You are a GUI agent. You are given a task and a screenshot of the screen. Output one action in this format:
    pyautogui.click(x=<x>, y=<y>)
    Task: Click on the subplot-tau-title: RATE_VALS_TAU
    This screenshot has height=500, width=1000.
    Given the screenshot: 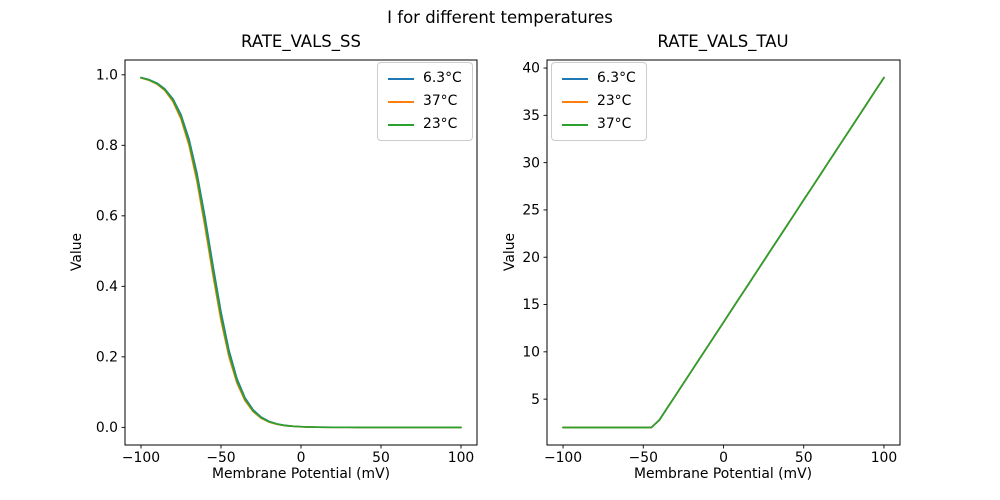 What is the action you would take?
    pyautogui.click(x=723, y=41)
    